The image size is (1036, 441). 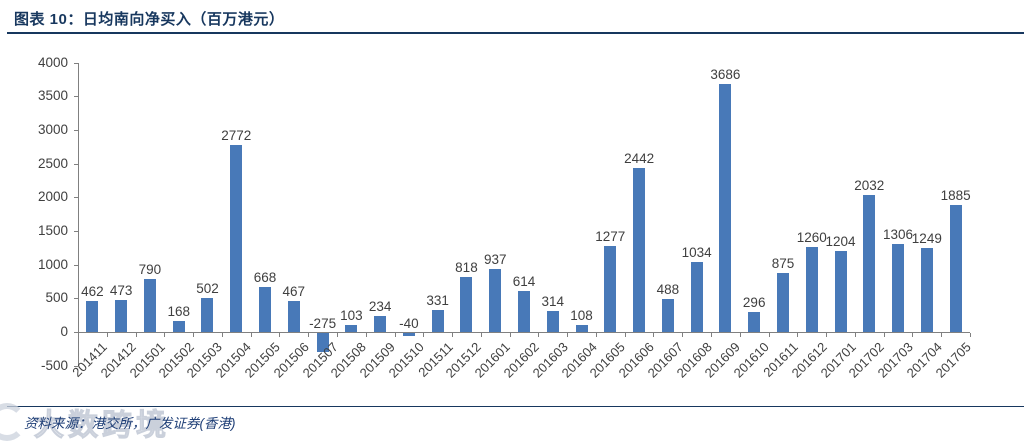 I want to click on x-axis-line, so click(x=524, y=332).